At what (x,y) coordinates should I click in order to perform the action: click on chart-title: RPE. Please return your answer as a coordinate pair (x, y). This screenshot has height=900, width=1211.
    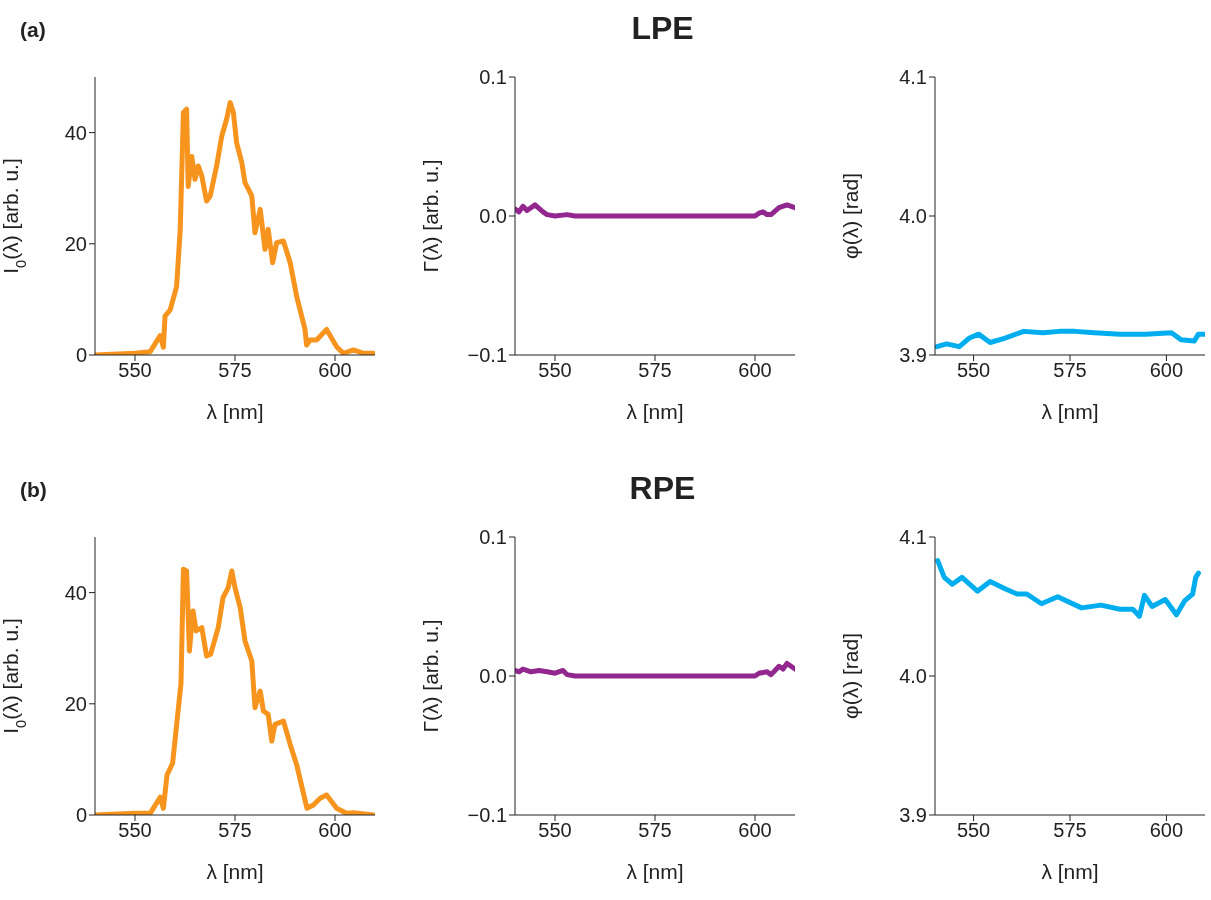
    Looking at the image, I should click on (662, 488).